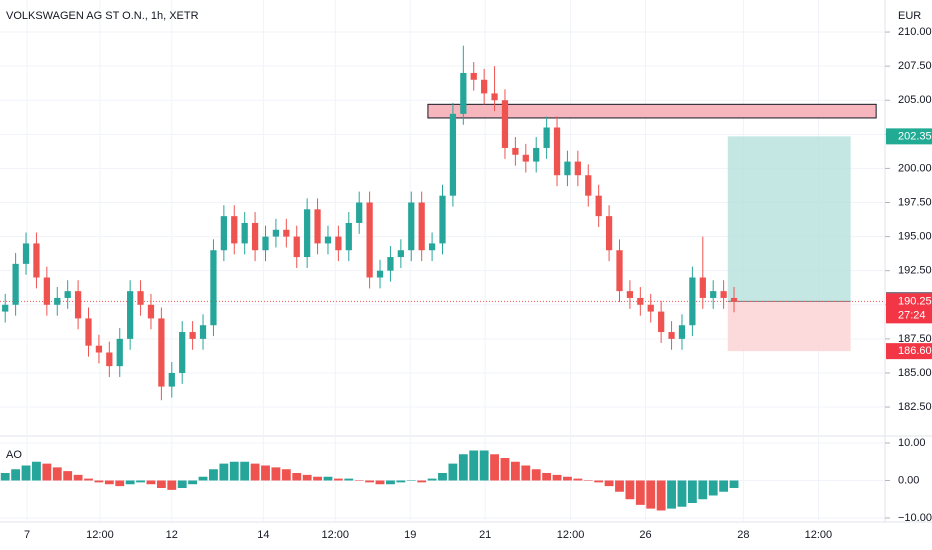 The width and height of the screenshot is (932, 550). What do you see at coordinates (14, 455) in the screenshot?
I see `indicator-title: AO` at bounding box center [14, 455].